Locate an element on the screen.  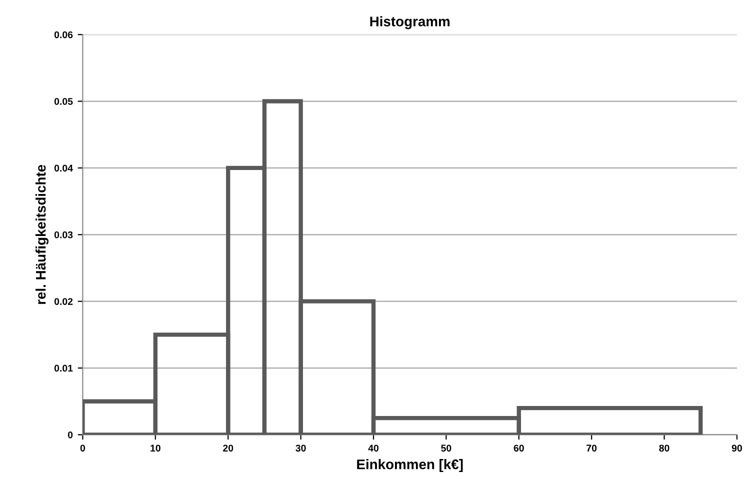
x-axis-title: Einkommen [k€] is located at coordinates (410, 465).